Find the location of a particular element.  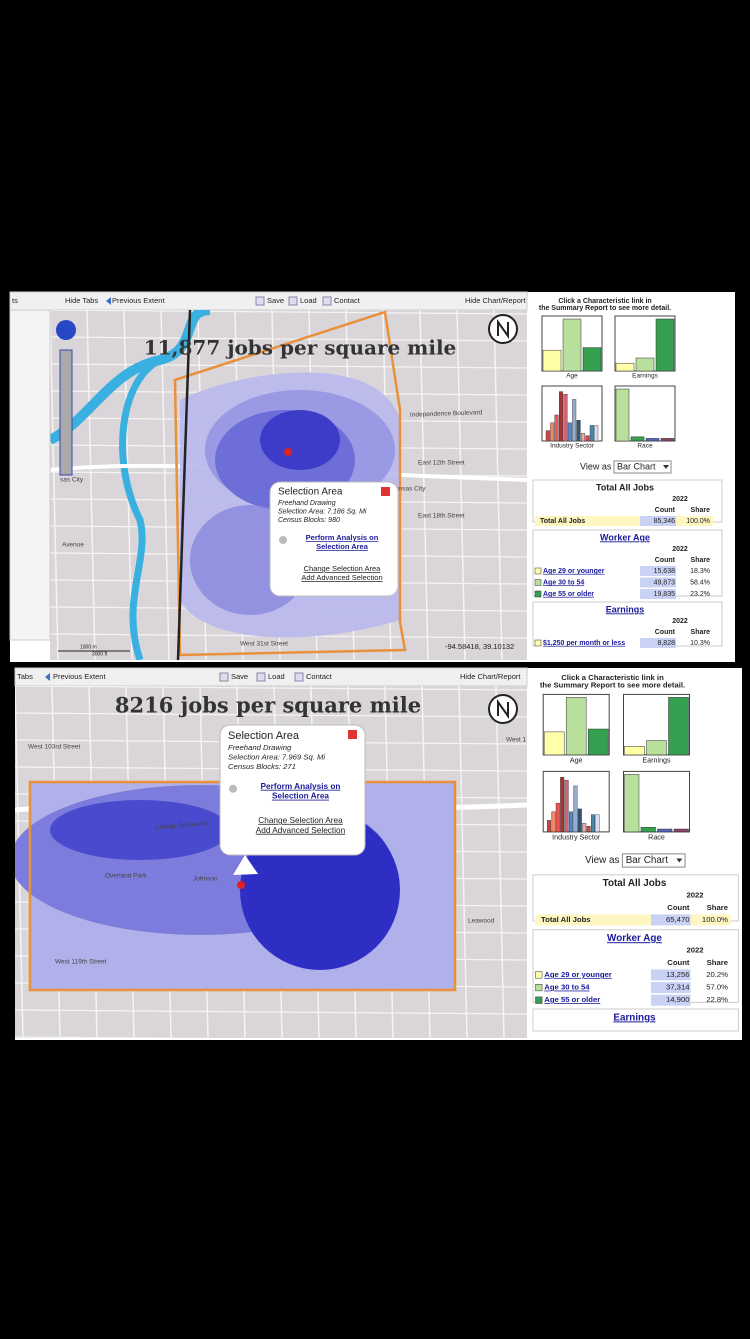

north-arrow-n is located at coordinates (503, 709).